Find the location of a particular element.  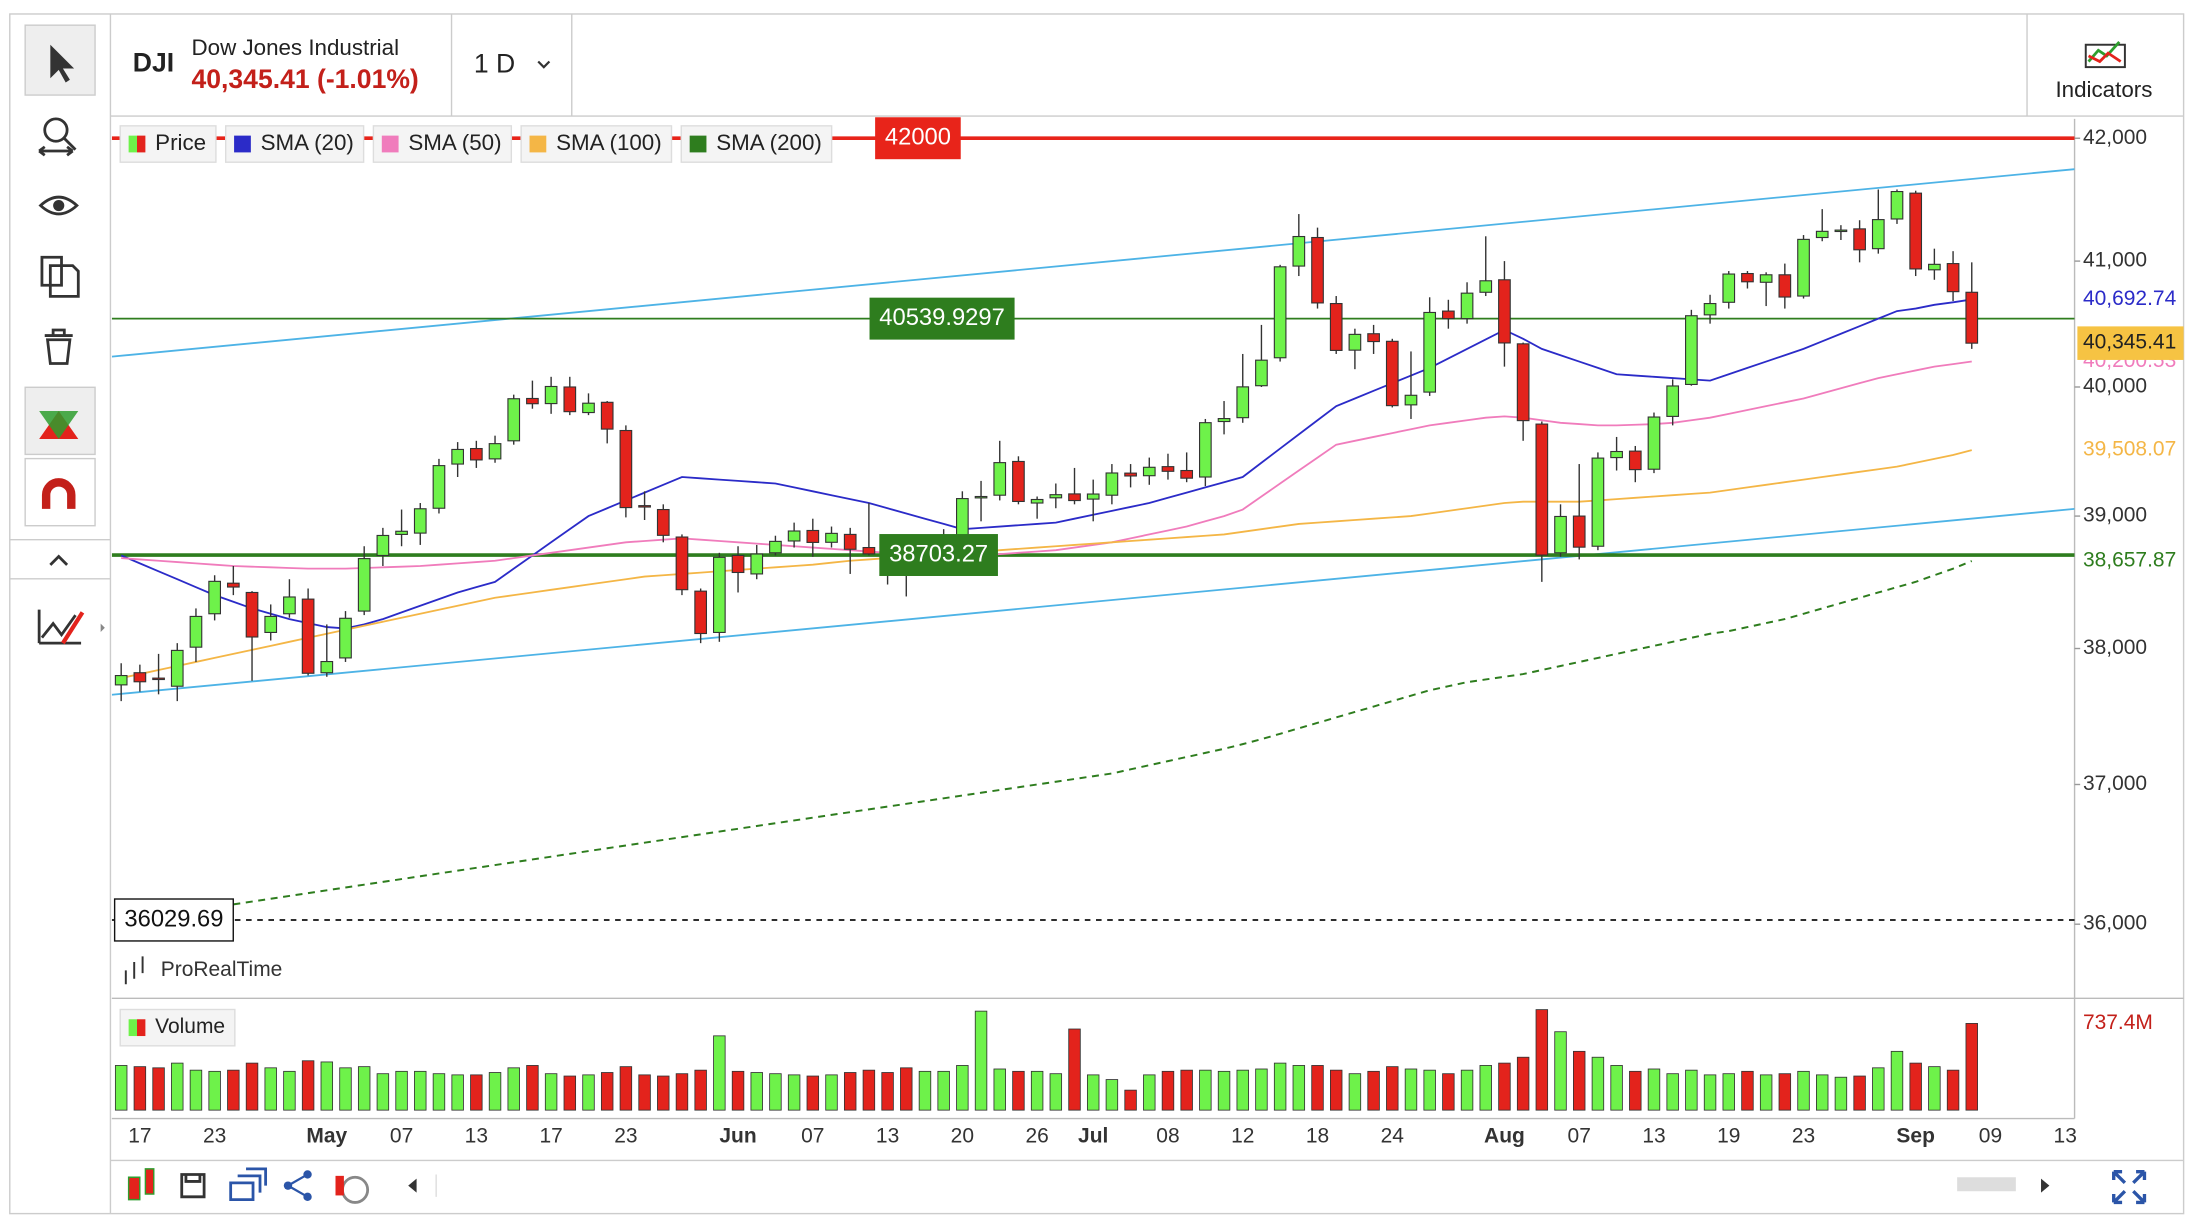

eye-pupil is located at coordinates (59, 205).